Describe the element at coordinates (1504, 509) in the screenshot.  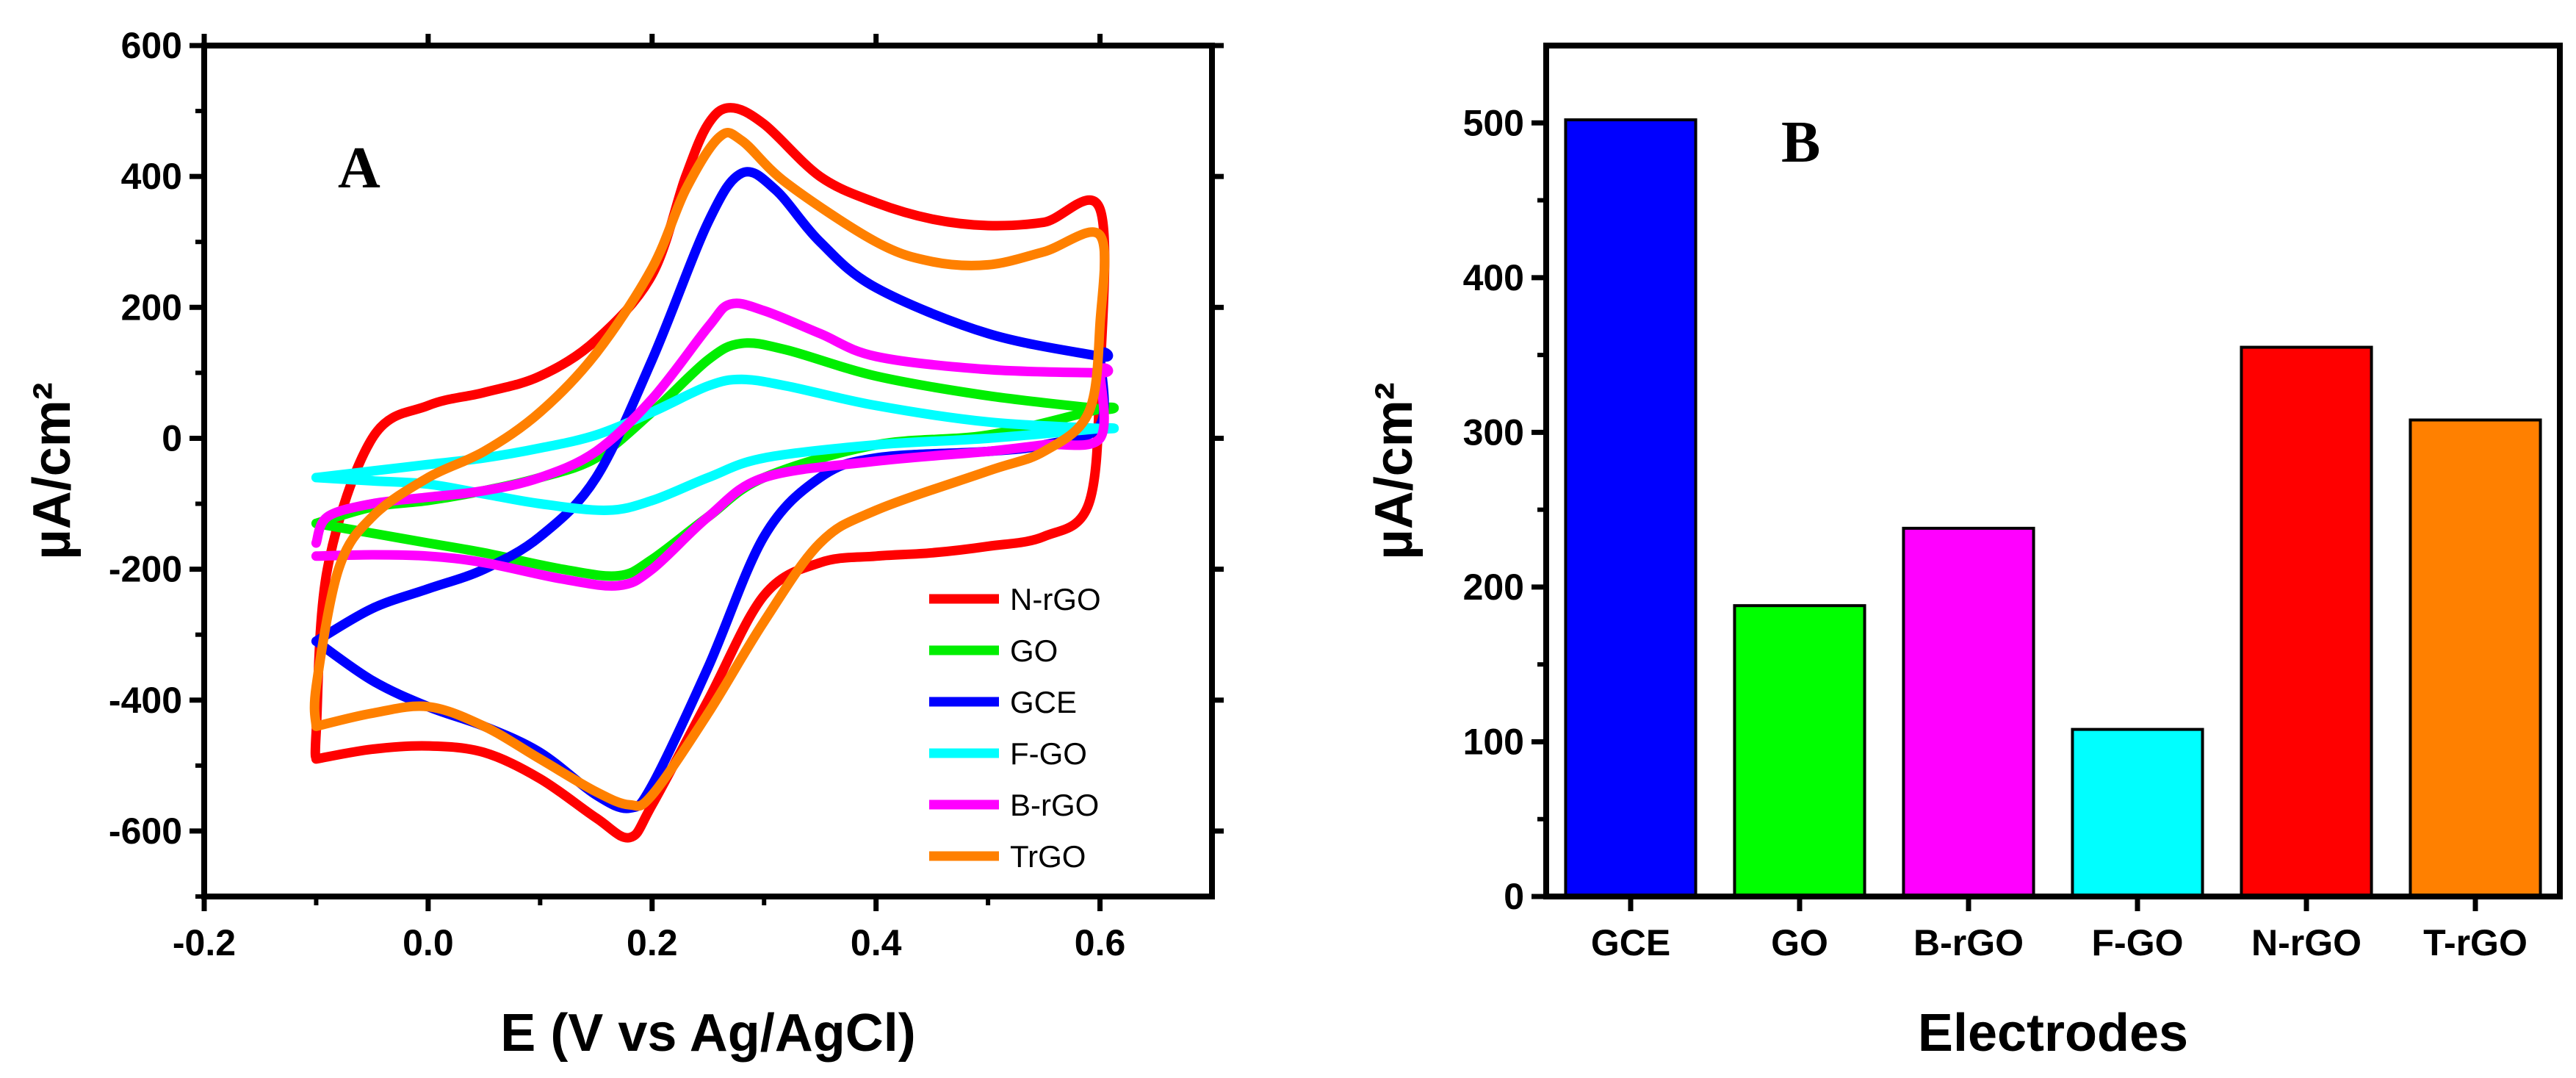
I see `panel-b-y-ticks: 500 400 300 200 100 0` at that location.